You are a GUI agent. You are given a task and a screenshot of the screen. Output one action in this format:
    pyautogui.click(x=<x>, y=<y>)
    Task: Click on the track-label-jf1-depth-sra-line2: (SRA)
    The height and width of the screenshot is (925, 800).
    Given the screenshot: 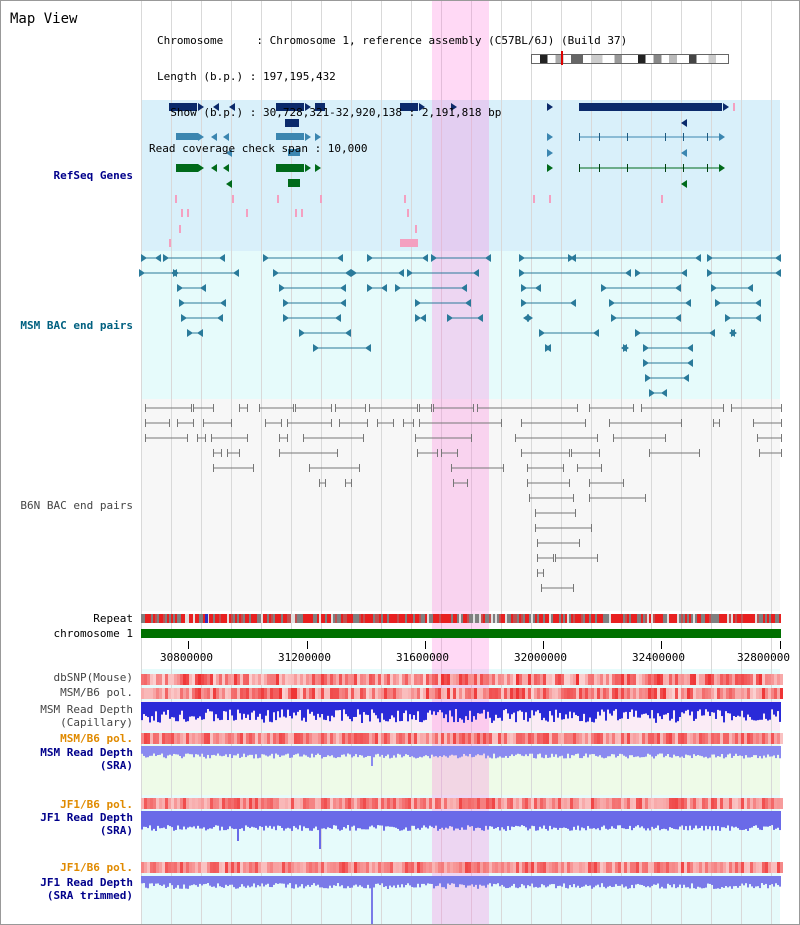 What is the action you would take?
    pyautogui.click(x=116, y=830)
    